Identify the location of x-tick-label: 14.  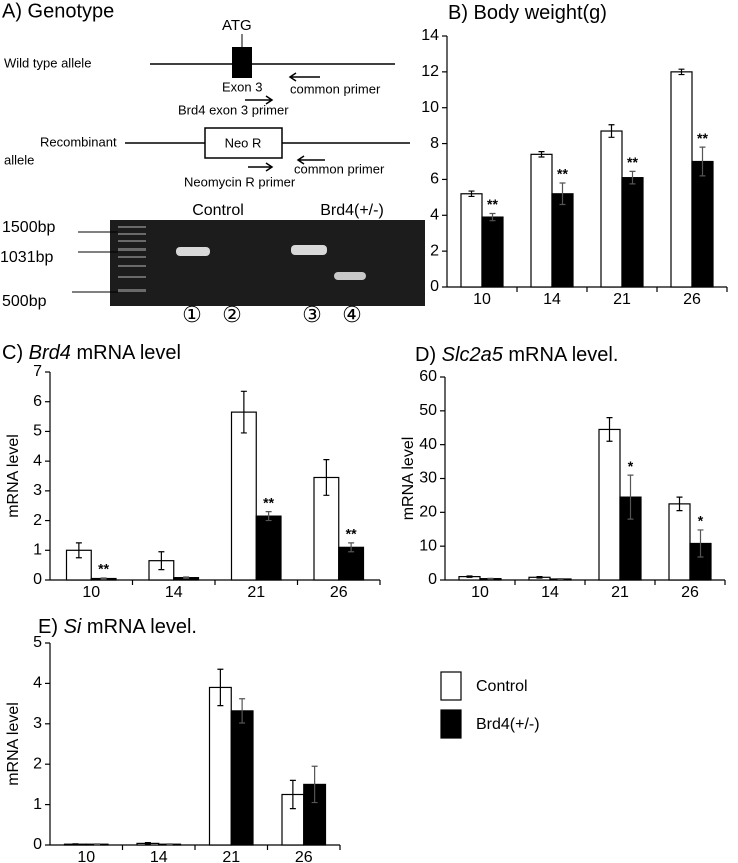
(552, 299).